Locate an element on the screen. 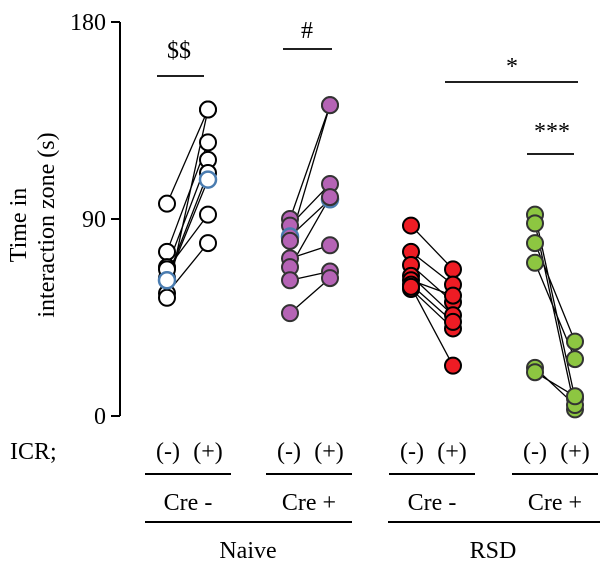  condition-label: Naive is located at coordinates (247, 551).